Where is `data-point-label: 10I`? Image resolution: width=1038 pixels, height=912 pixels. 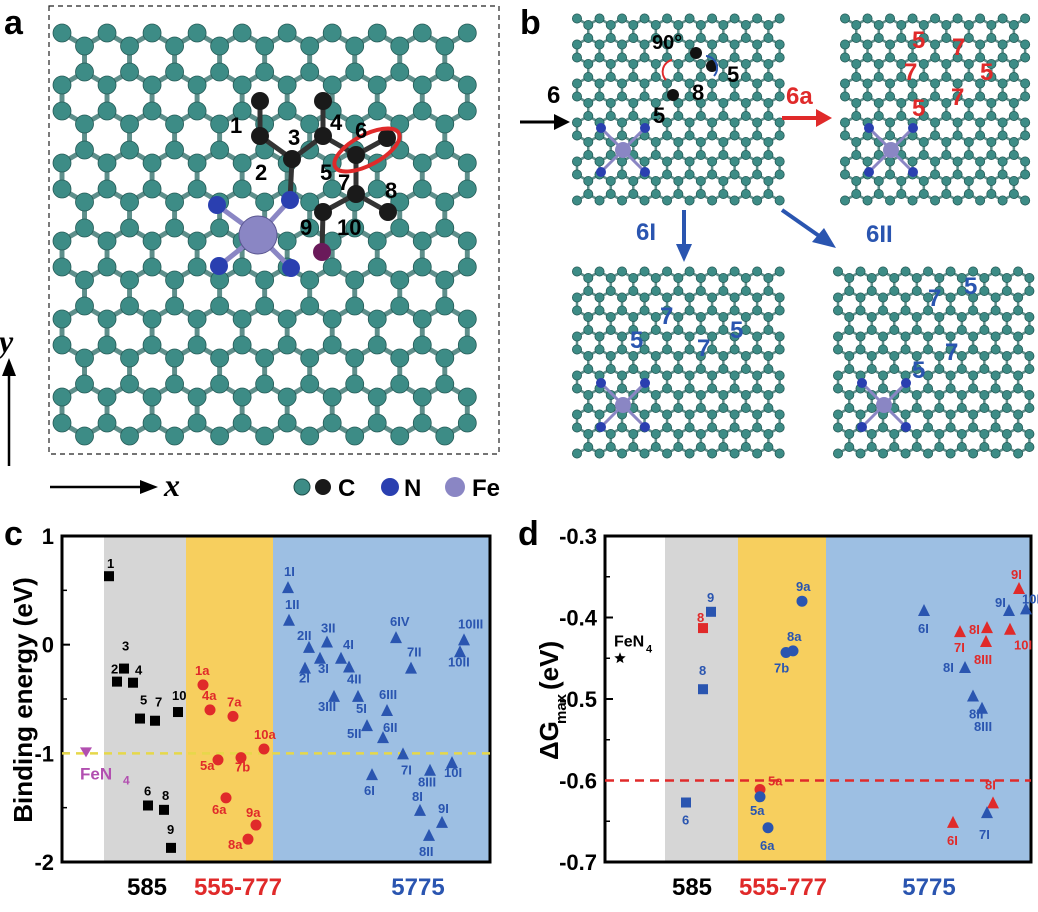
data-point-label: 10I is located at coordinates (1030, 598).